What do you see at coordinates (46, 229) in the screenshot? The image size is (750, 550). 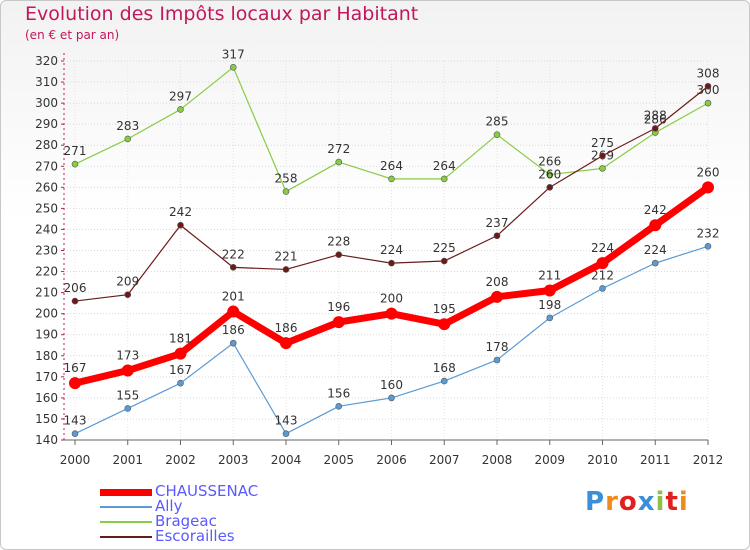 I see `y-tick-label: 240` at bounding box center [46, 229].